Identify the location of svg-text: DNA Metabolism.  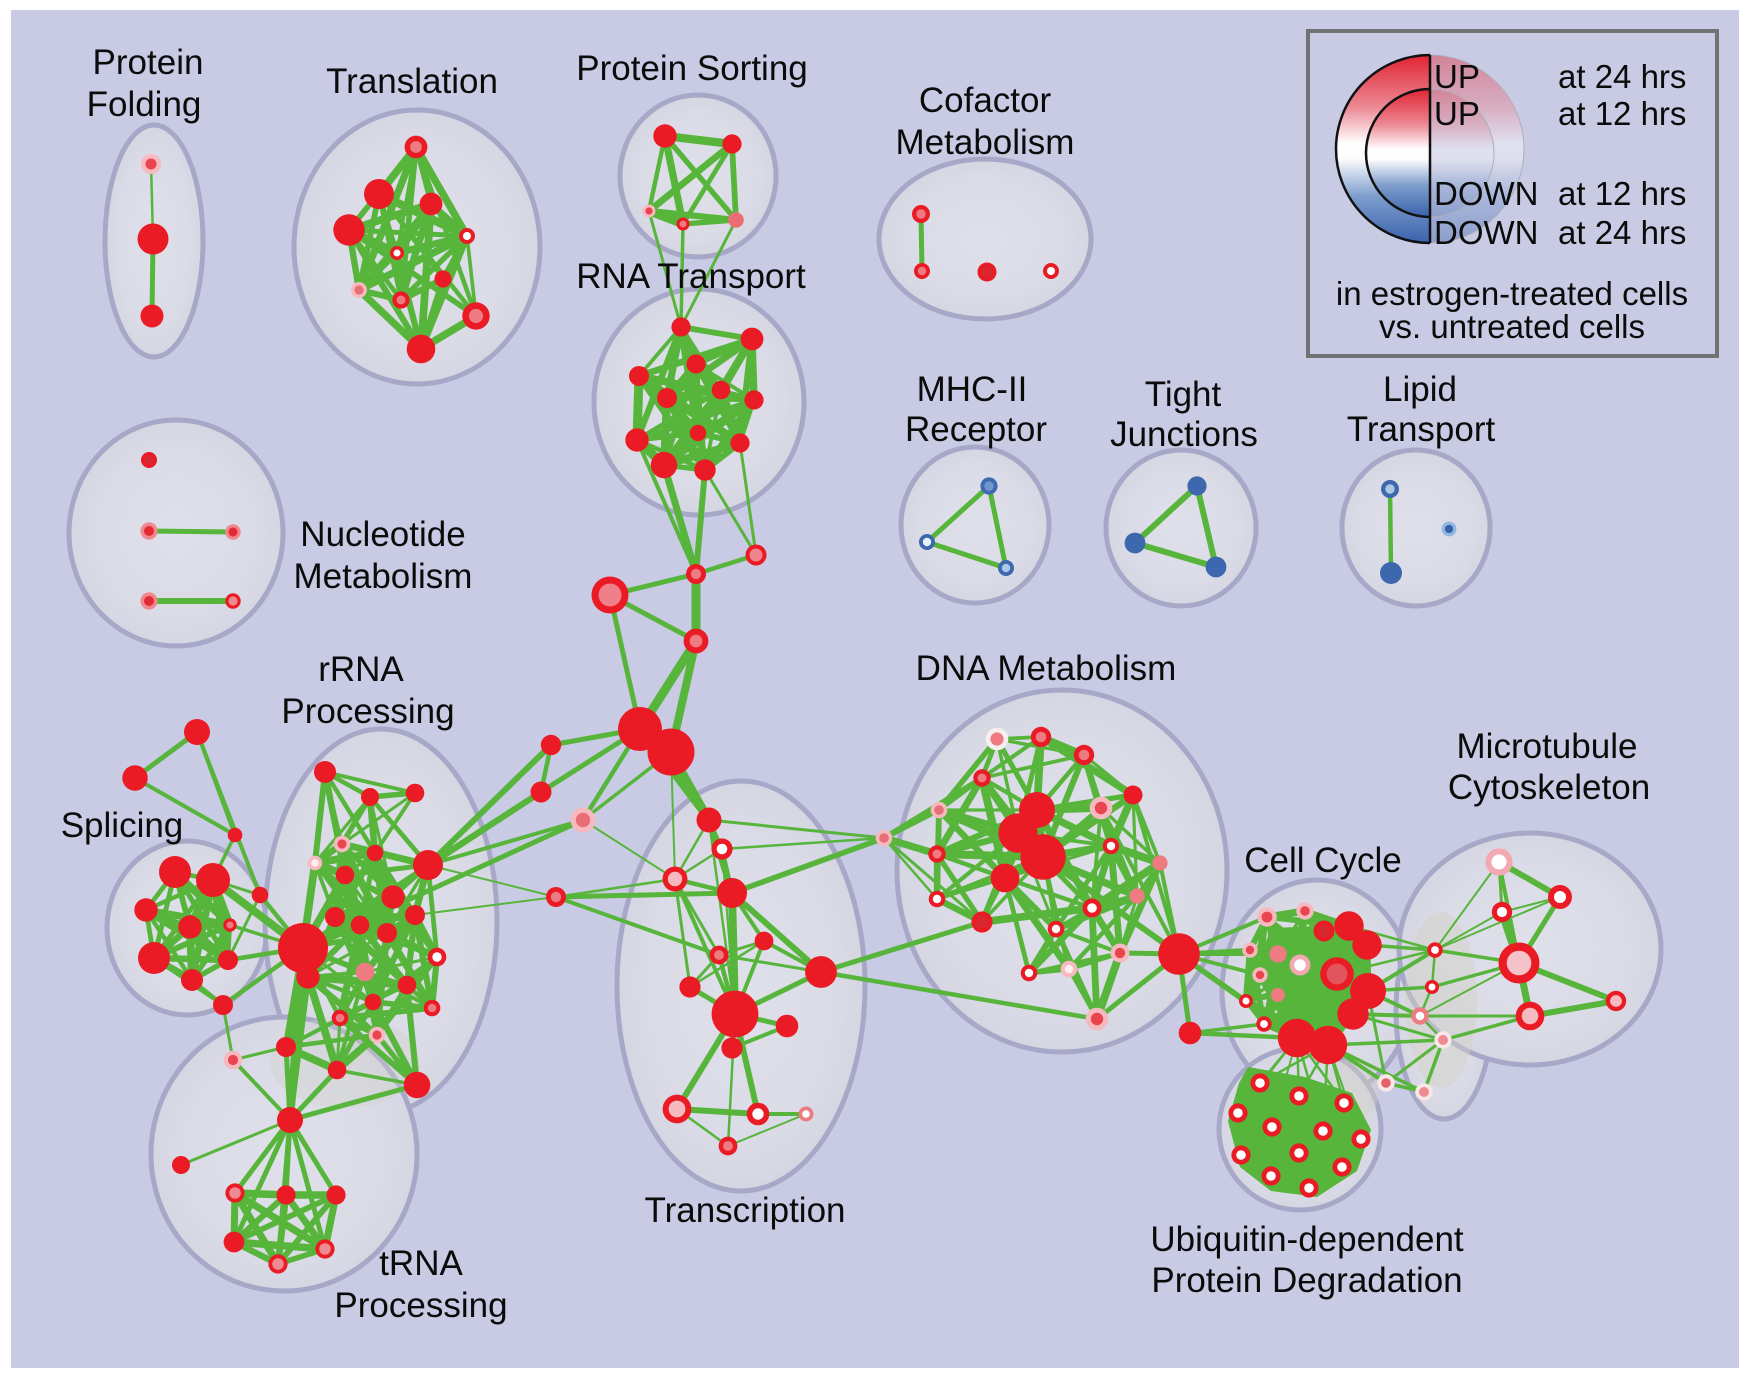
(1046, 668).